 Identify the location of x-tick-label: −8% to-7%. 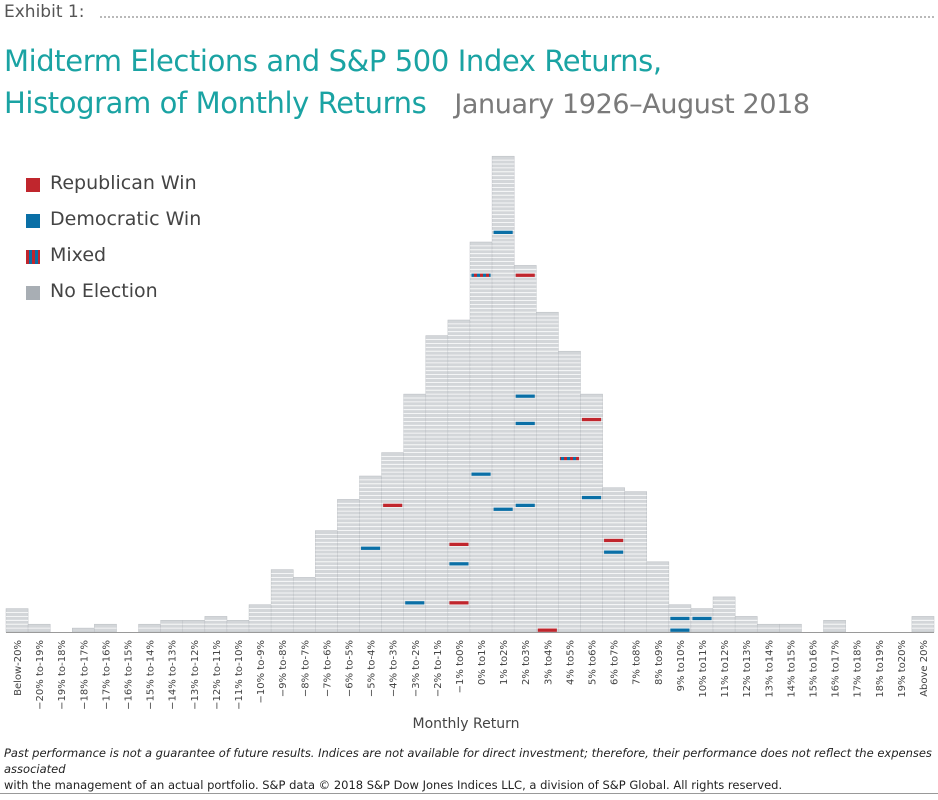
(305, 668).